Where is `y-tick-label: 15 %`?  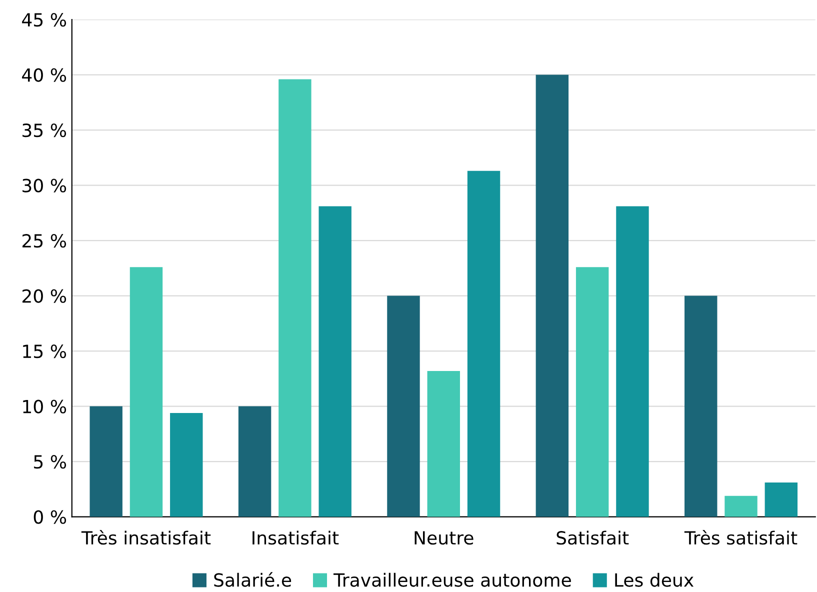 y-tick-label: 15 % is located at coordinates (44, 351).